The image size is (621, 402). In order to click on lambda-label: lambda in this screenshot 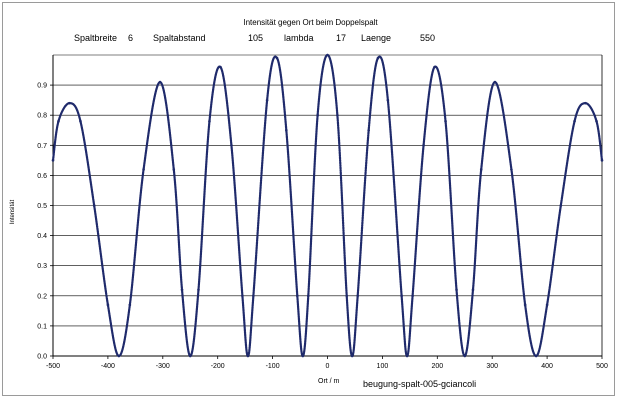, I will do `click(299, 38)`.